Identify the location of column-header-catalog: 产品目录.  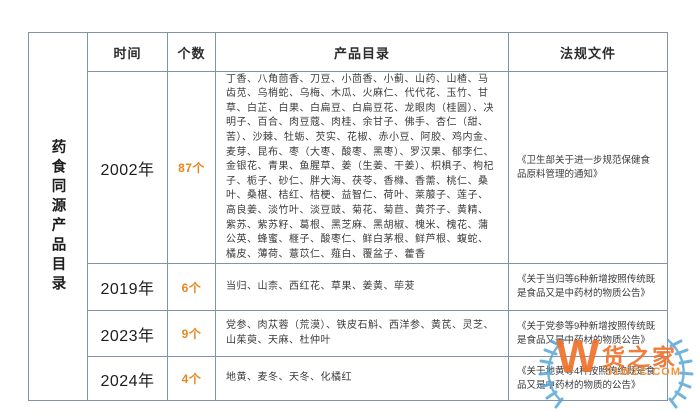
(362, 52).